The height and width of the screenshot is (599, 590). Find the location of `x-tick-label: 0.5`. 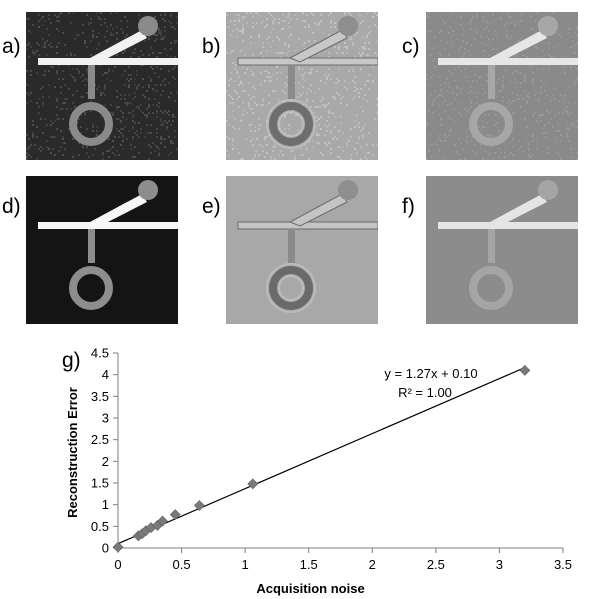

x-tick-label: 0.5 is located at coordinates (182, 564).